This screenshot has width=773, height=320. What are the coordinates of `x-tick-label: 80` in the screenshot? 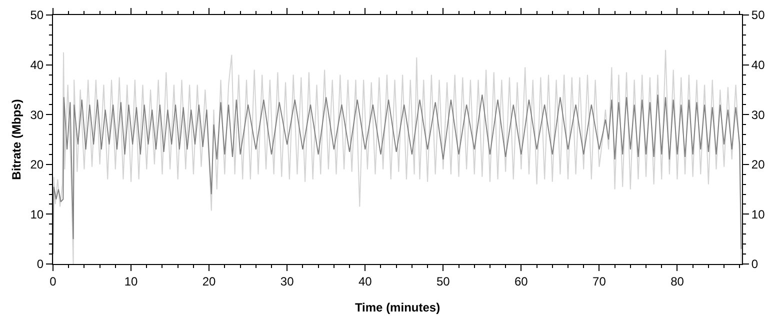 It's located at (677, 281).